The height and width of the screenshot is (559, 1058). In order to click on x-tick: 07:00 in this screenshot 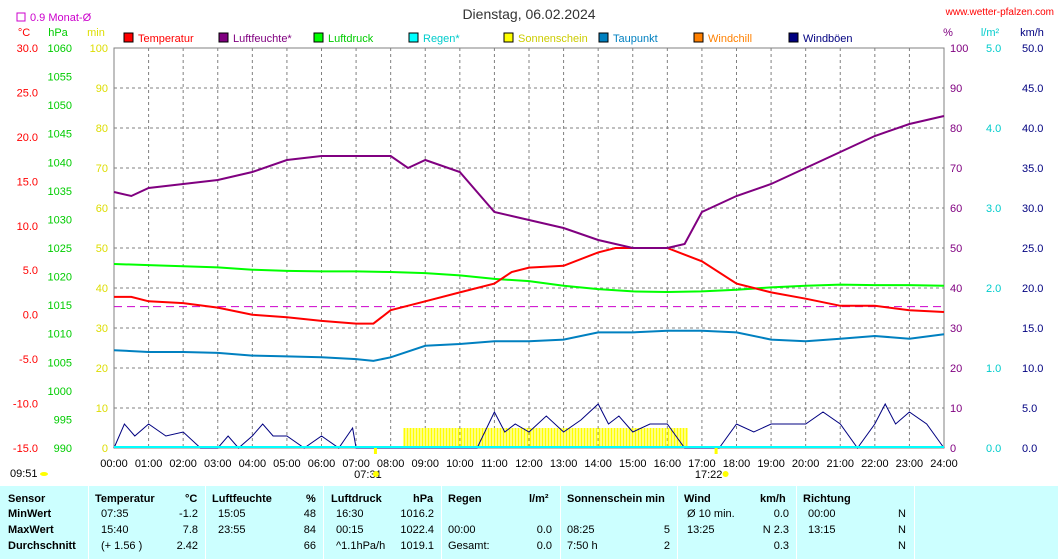, I will do `click(356, 464)`.